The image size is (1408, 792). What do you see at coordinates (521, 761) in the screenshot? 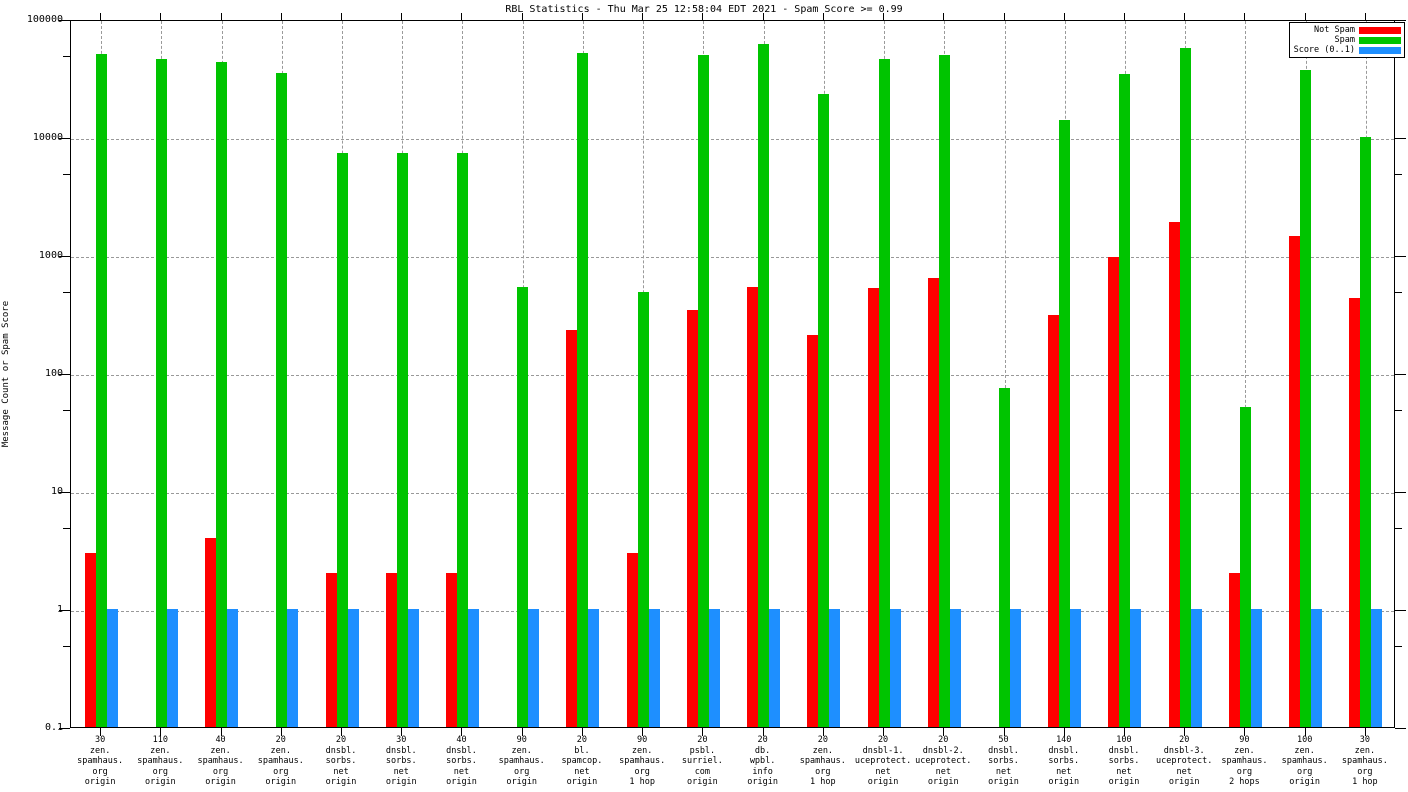
I see `x-axis-category-label: 90 zen. spamhaus. org origin` at bounding box center [521, 761].